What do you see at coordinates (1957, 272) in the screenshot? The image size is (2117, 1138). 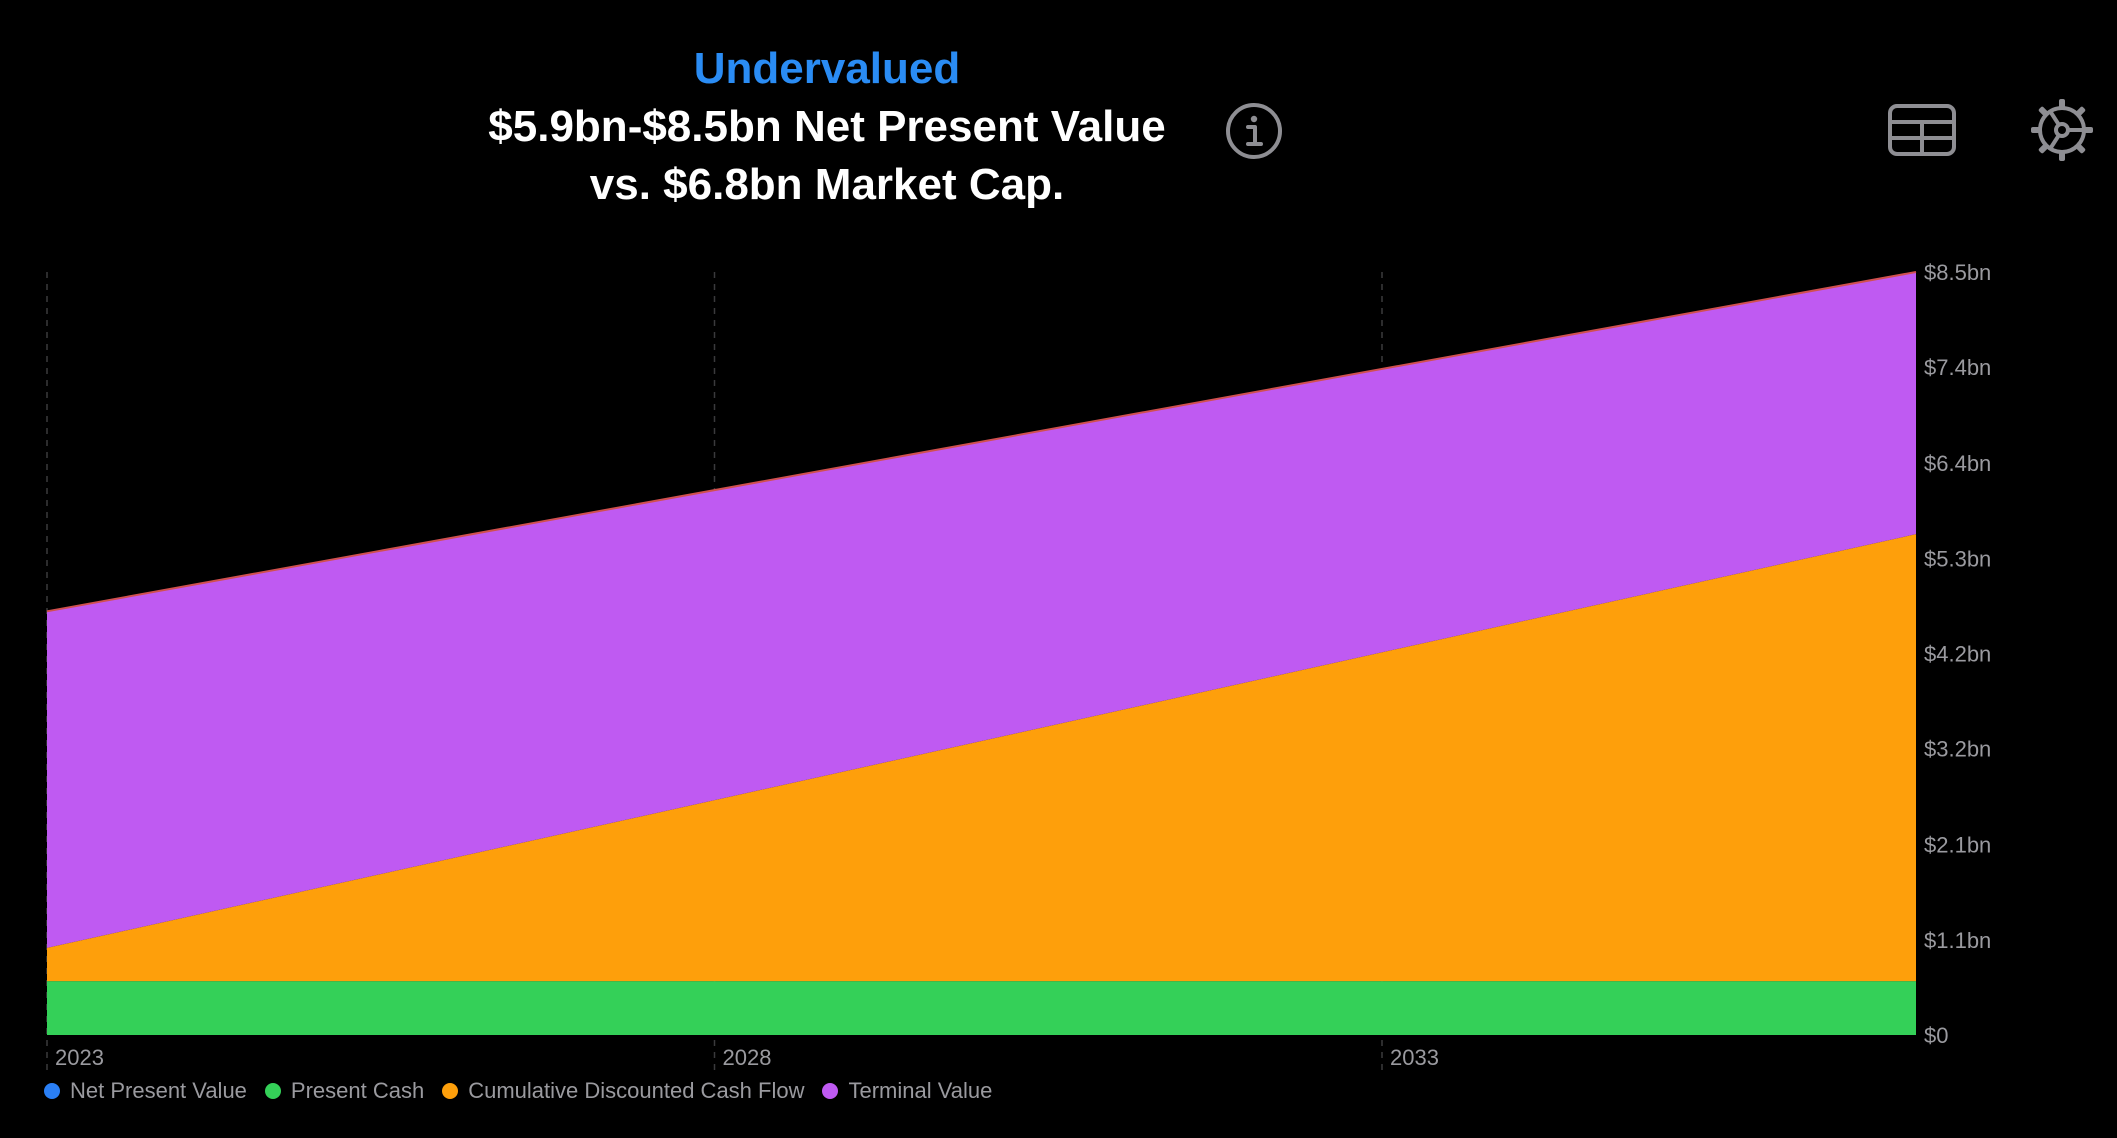 I see `y-tick-label: $8.5bn` at bounding box center [1957, 272].